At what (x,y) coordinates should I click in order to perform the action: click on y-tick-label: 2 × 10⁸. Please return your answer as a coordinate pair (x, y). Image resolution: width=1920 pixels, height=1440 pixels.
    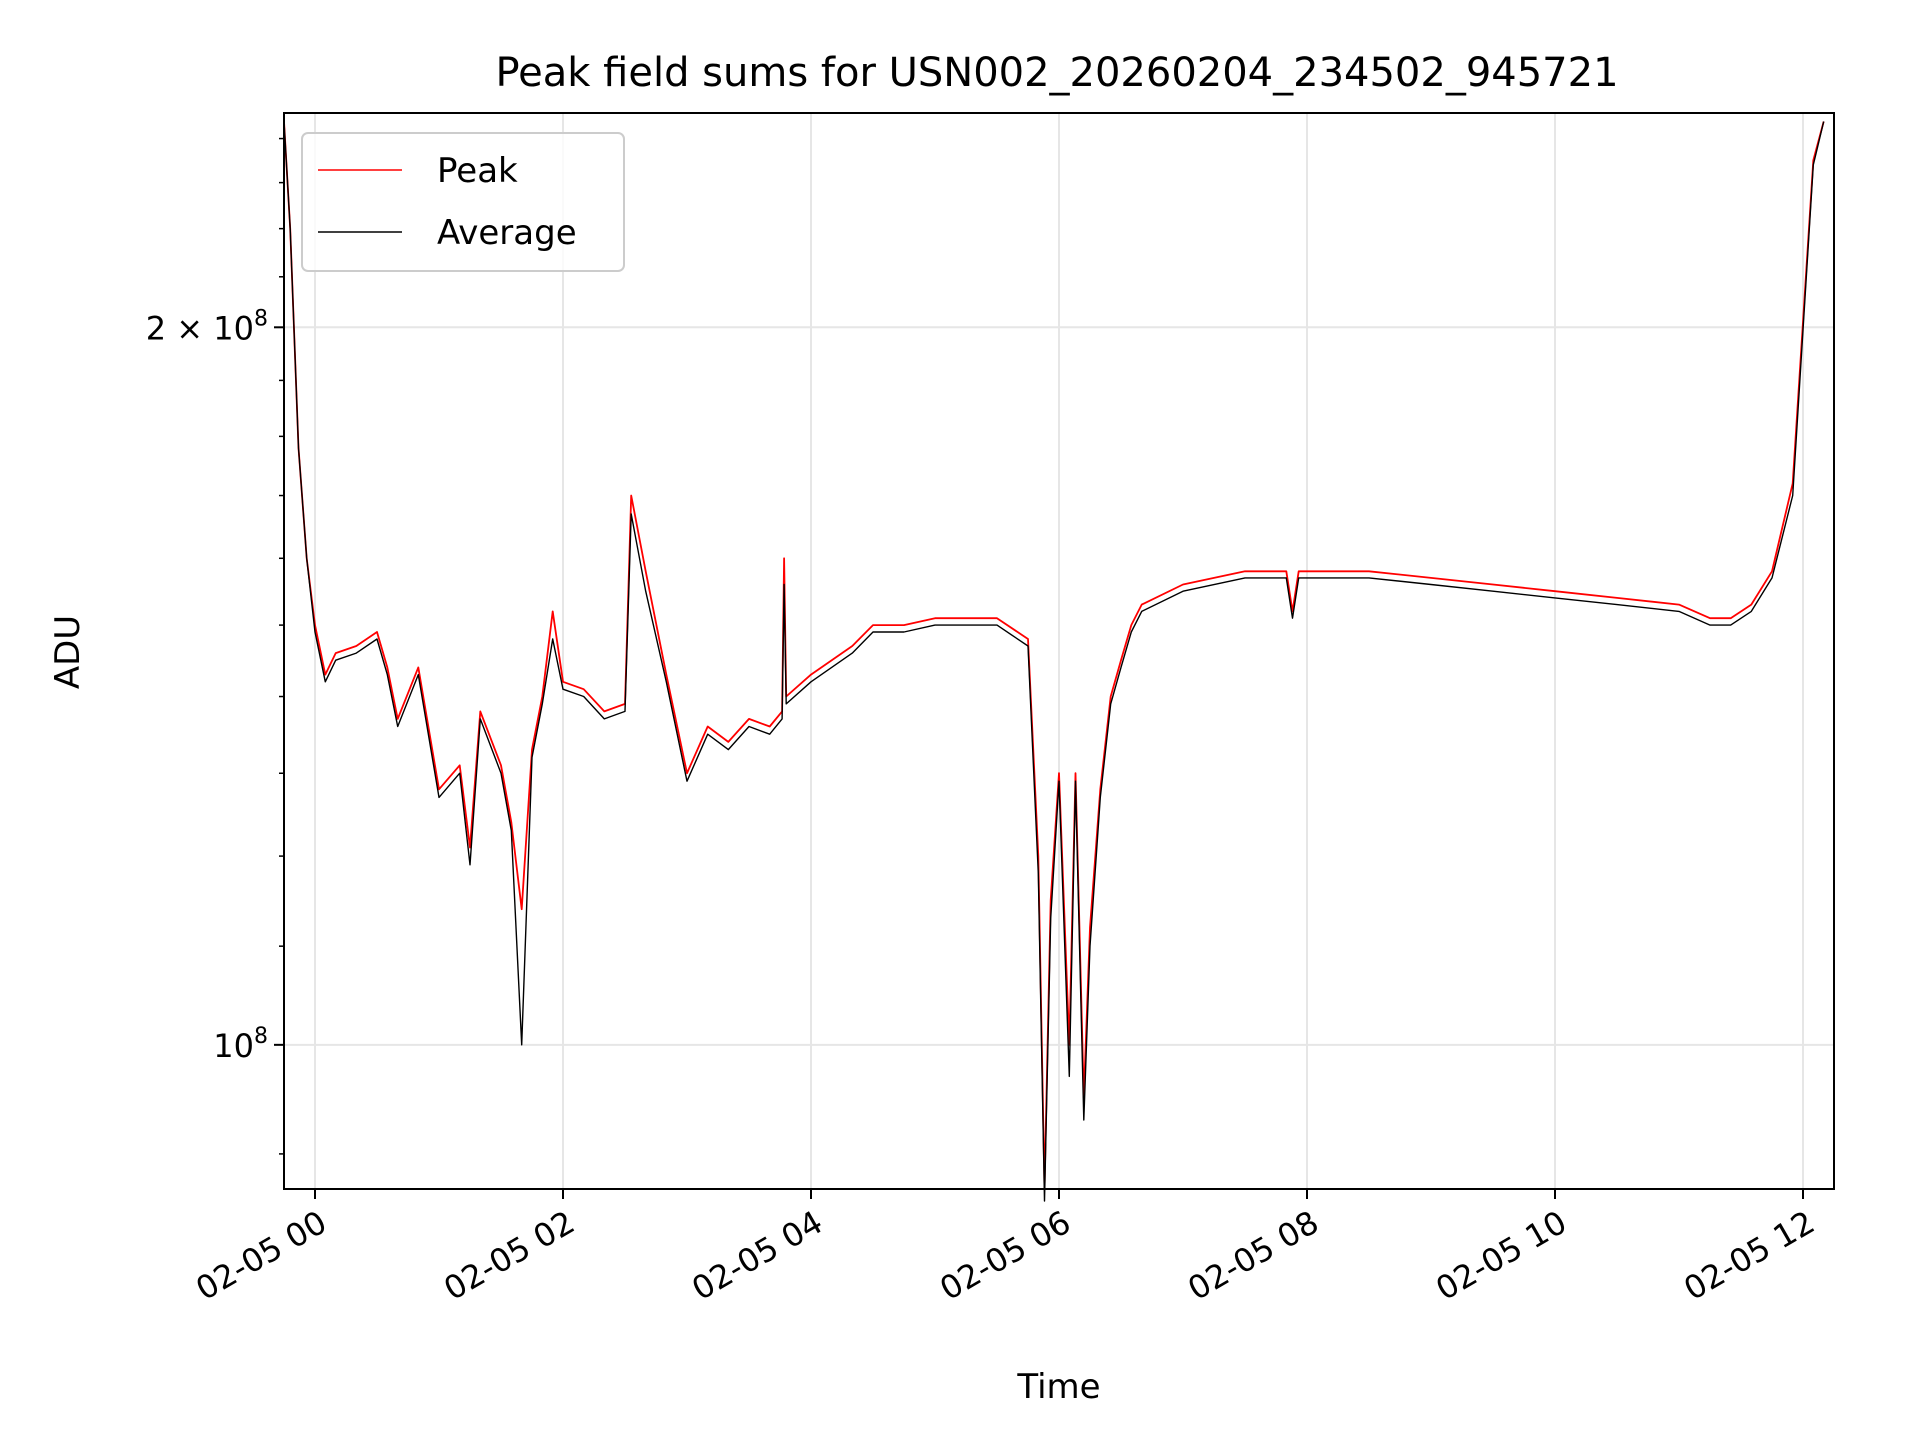
    Looking at the image, I should click on (207, 326).